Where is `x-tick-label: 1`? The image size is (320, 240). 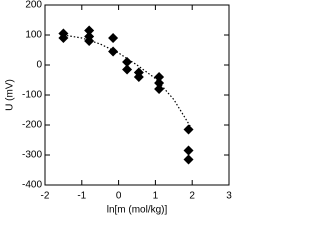 x-tick-label: 1 is located at coordinates (156, 196).